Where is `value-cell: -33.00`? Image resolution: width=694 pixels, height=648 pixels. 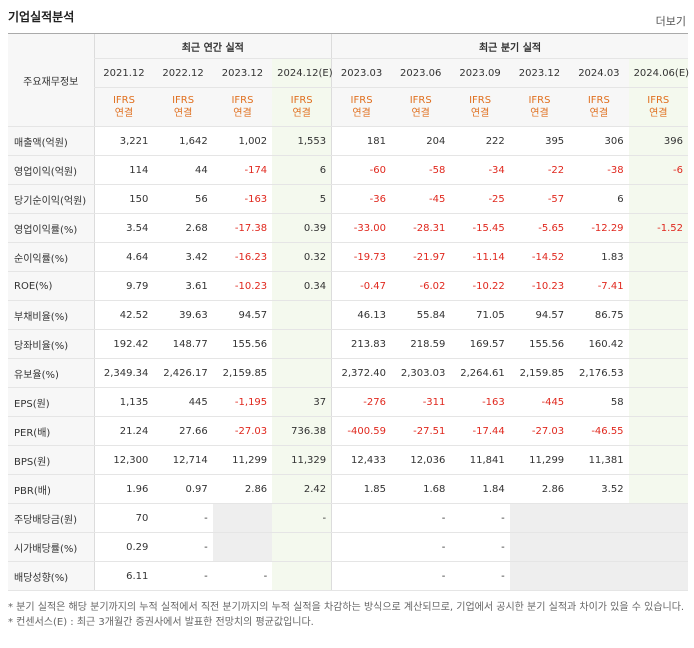 value-cell: -33.00 is located at coordinates (361, 228).